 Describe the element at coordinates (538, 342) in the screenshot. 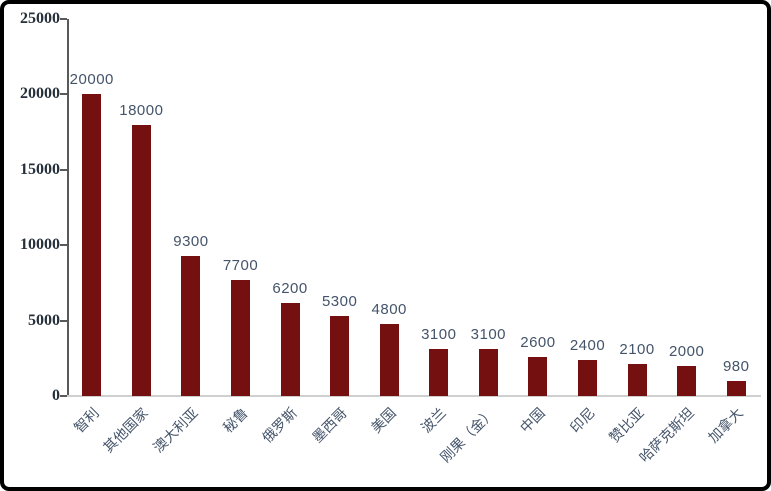

I see `bar-value-label: 2600` at that location.